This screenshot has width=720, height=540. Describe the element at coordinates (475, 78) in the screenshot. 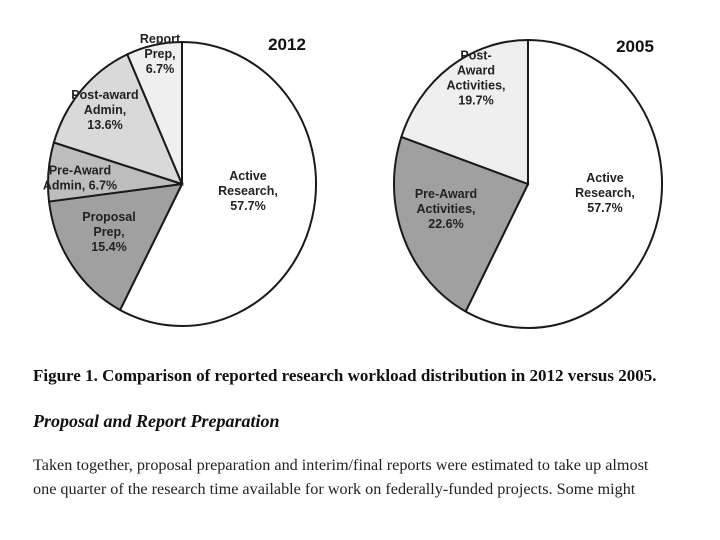

I see `pie-2005-label-2: Post-Award Activities, 19.7%` at that location.